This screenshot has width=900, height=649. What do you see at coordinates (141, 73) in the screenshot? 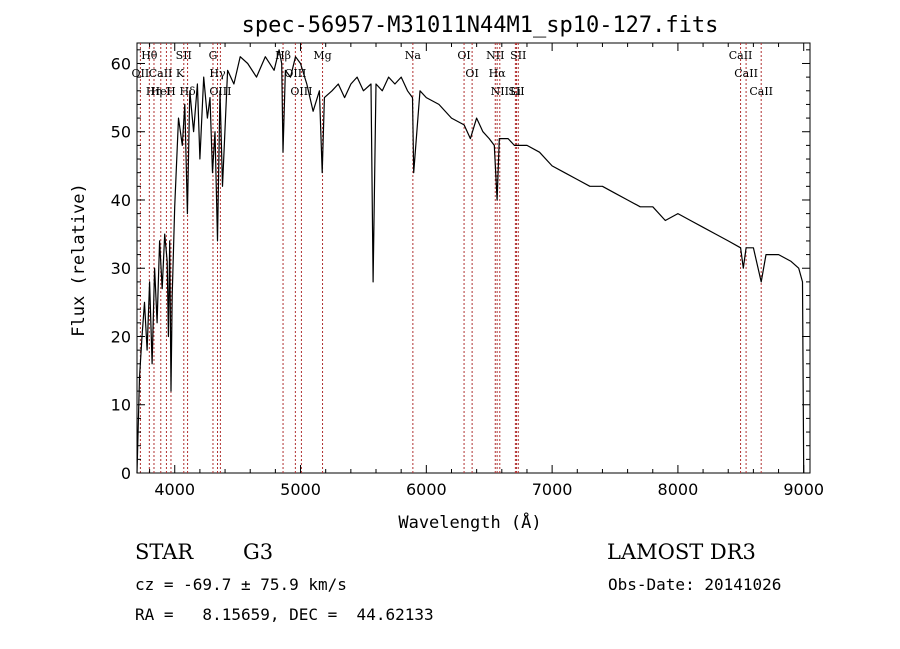
I see `feature-line-label: OII` at bounding box center [141, 73].